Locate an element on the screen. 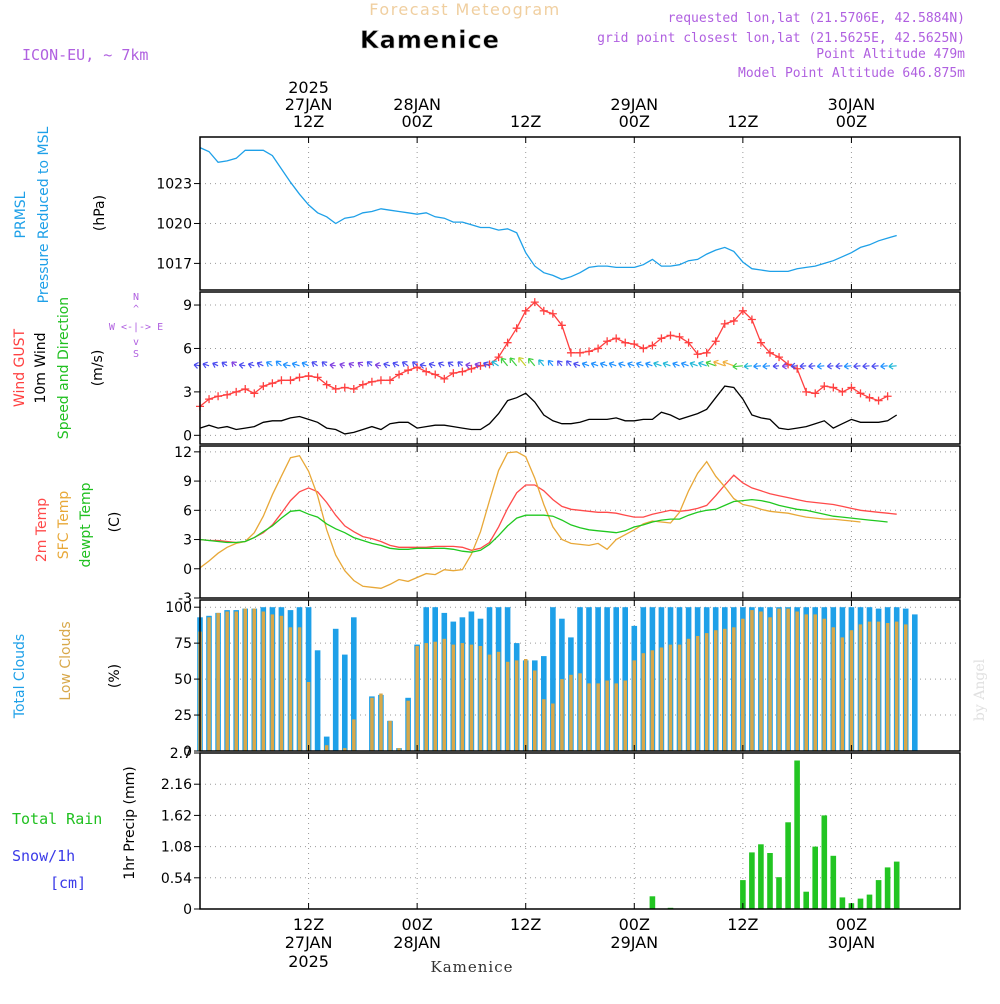  wind-frame is located at coordinates (580, 368).